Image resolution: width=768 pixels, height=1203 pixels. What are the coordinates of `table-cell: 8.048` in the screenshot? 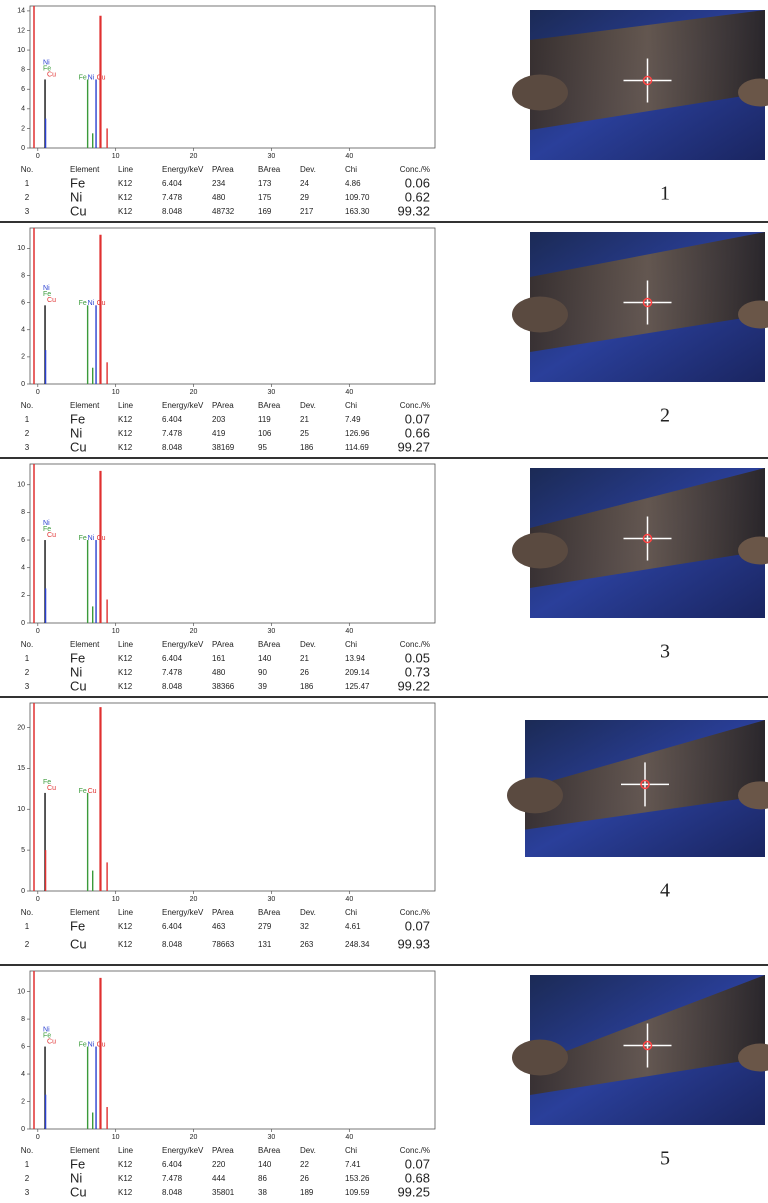 It's located at (172, 686).